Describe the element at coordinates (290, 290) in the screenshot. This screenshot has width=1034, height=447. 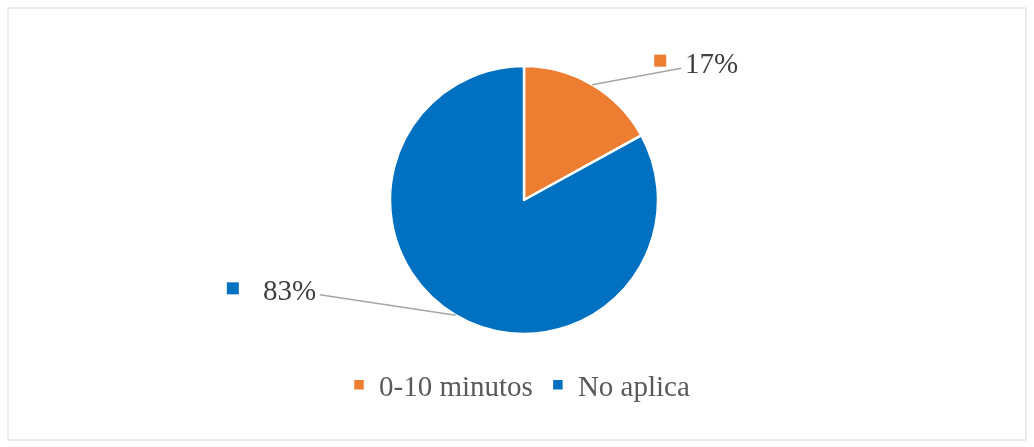
I see `data-label: 83%` at that location.